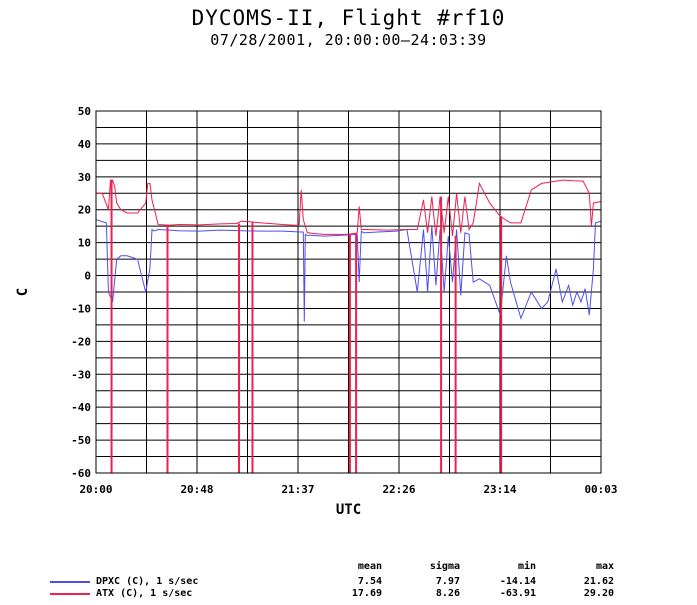 The height and width of the screenshot is (605, 697). Describe the element at coordinates (369, 566) in the screenshot. I see `stats-header-mean: mean` at that location.